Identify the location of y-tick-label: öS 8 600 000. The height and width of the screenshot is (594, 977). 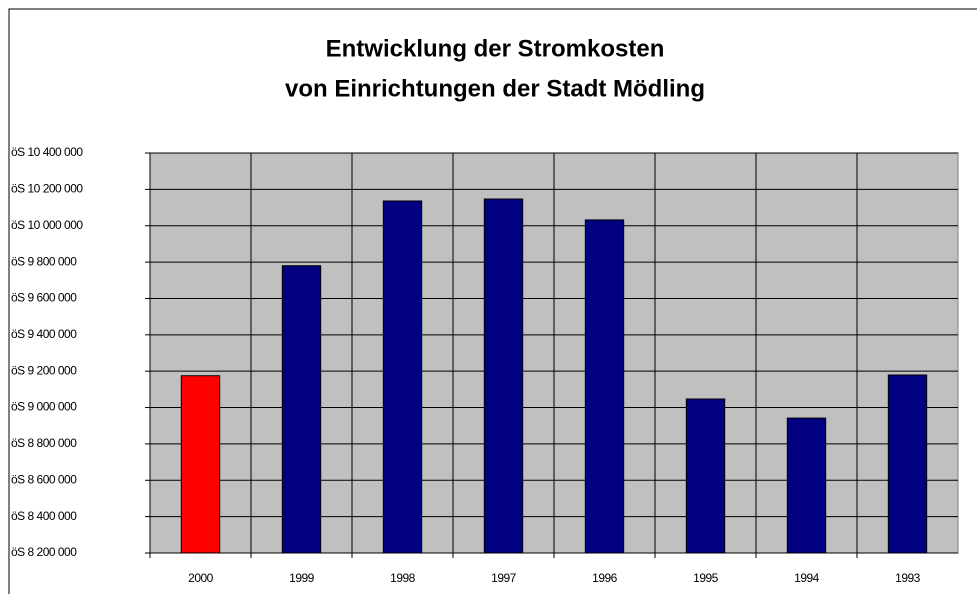
(44, 479).